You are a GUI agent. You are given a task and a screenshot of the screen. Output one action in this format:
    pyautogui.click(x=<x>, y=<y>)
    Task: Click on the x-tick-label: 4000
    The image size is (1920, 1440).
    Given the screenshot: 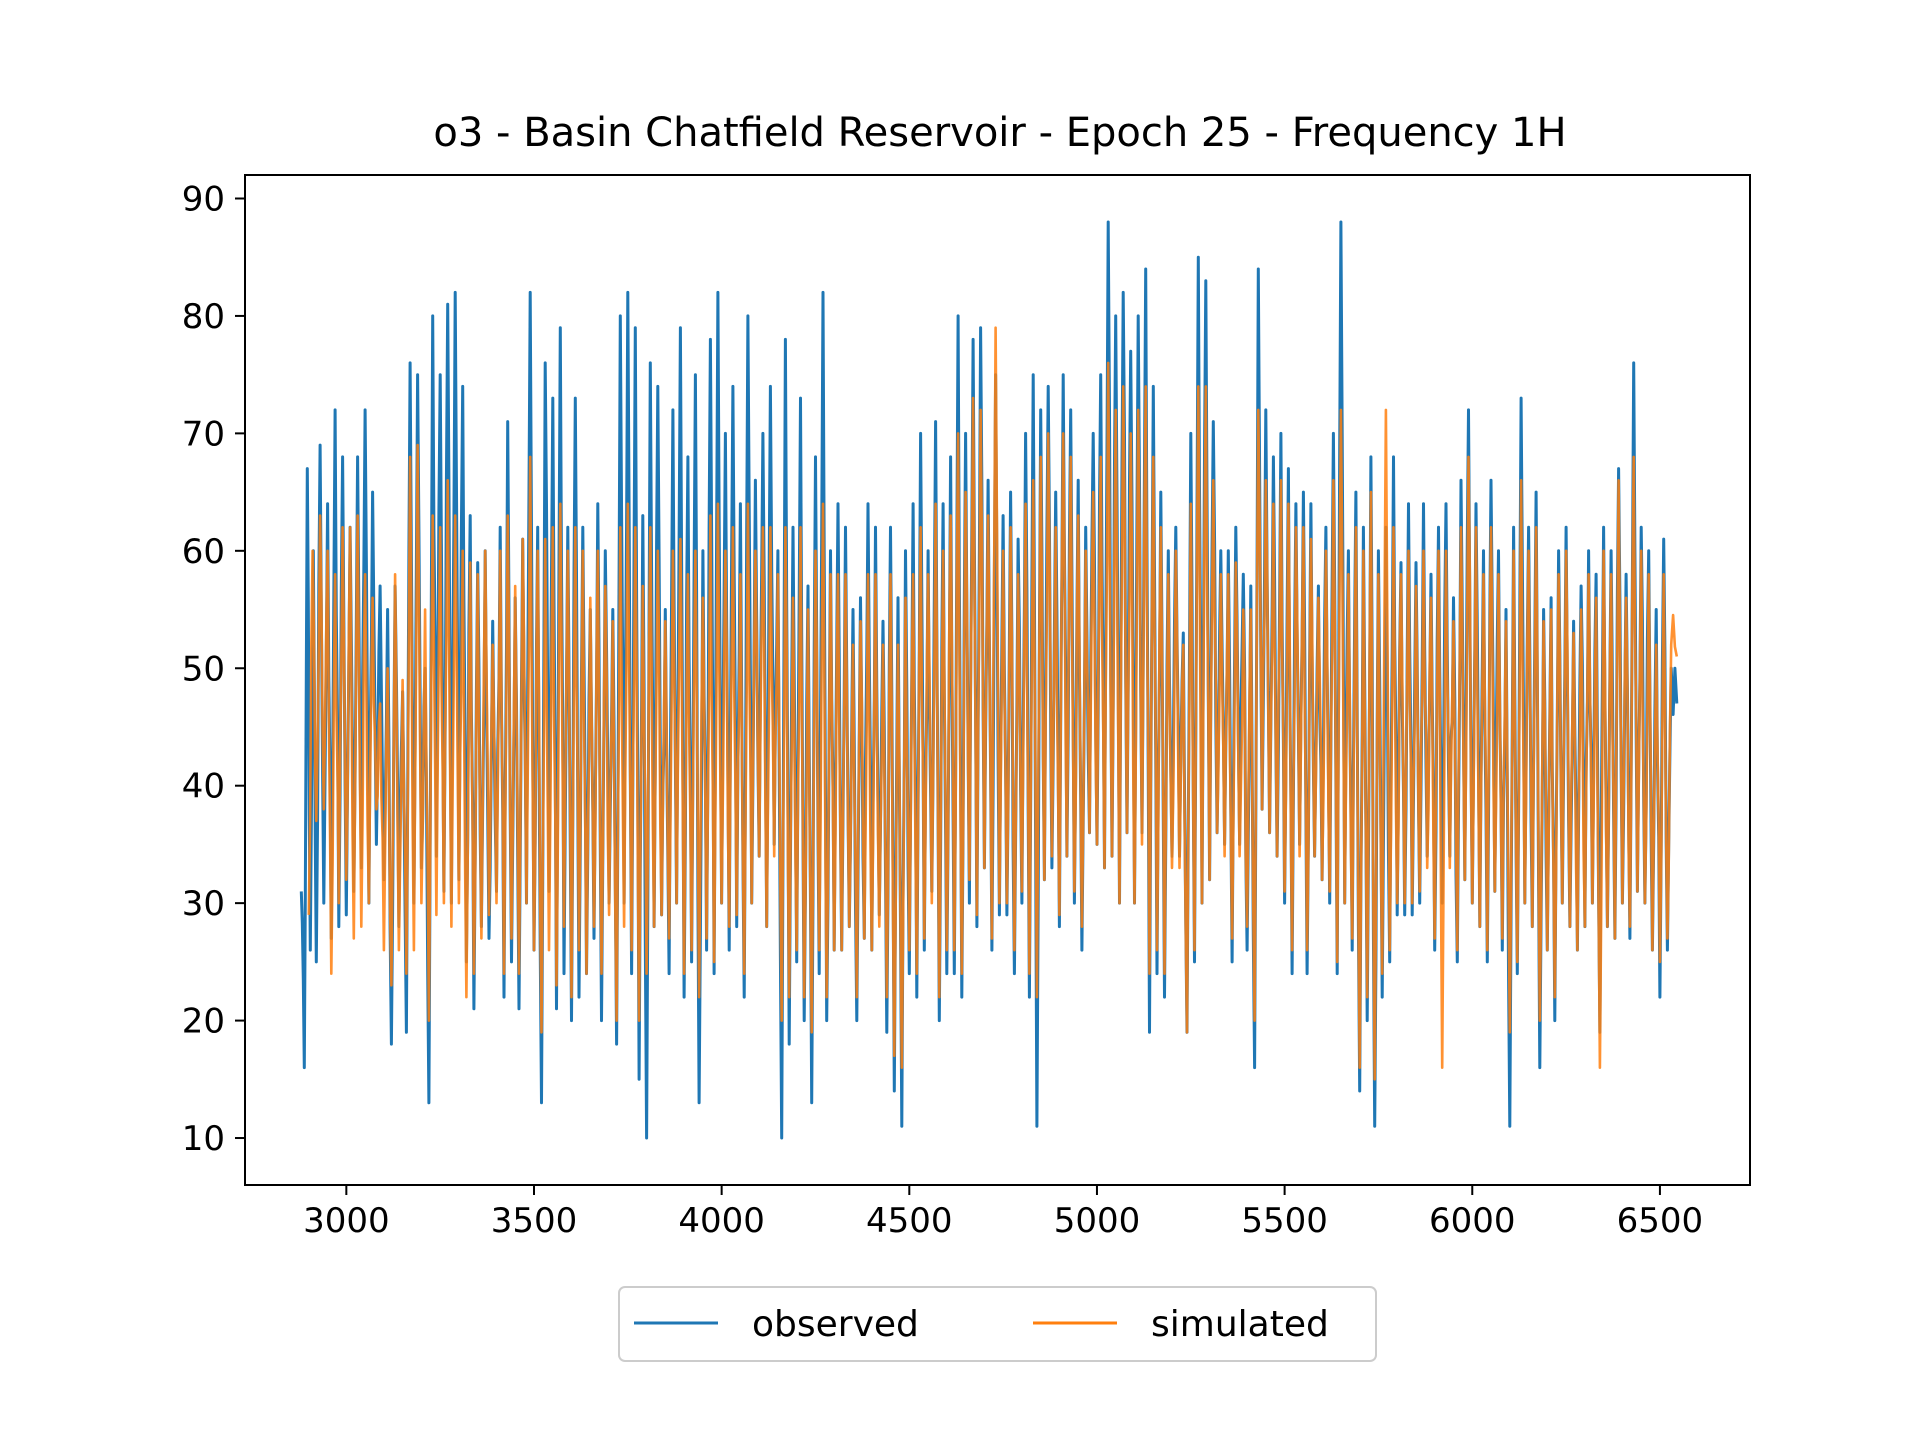 What is the action you would take?
    pyautogui.click(x=721, y=1221)
    